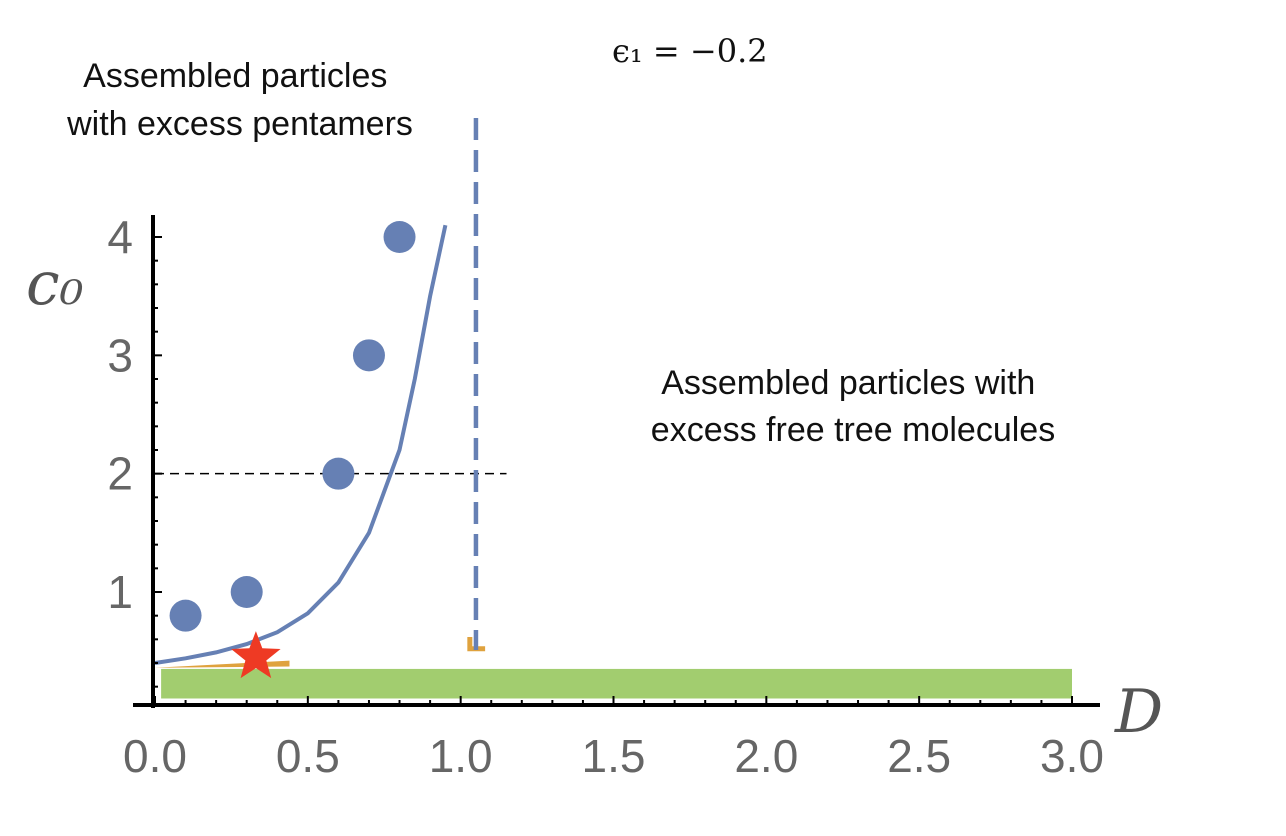 The height and width of the screenshot is (836, 1286). What do you see at coordinates (614, 756) in the screenshot?
I see `x-tick-label: 1.5` at bounding box center [614, 756].